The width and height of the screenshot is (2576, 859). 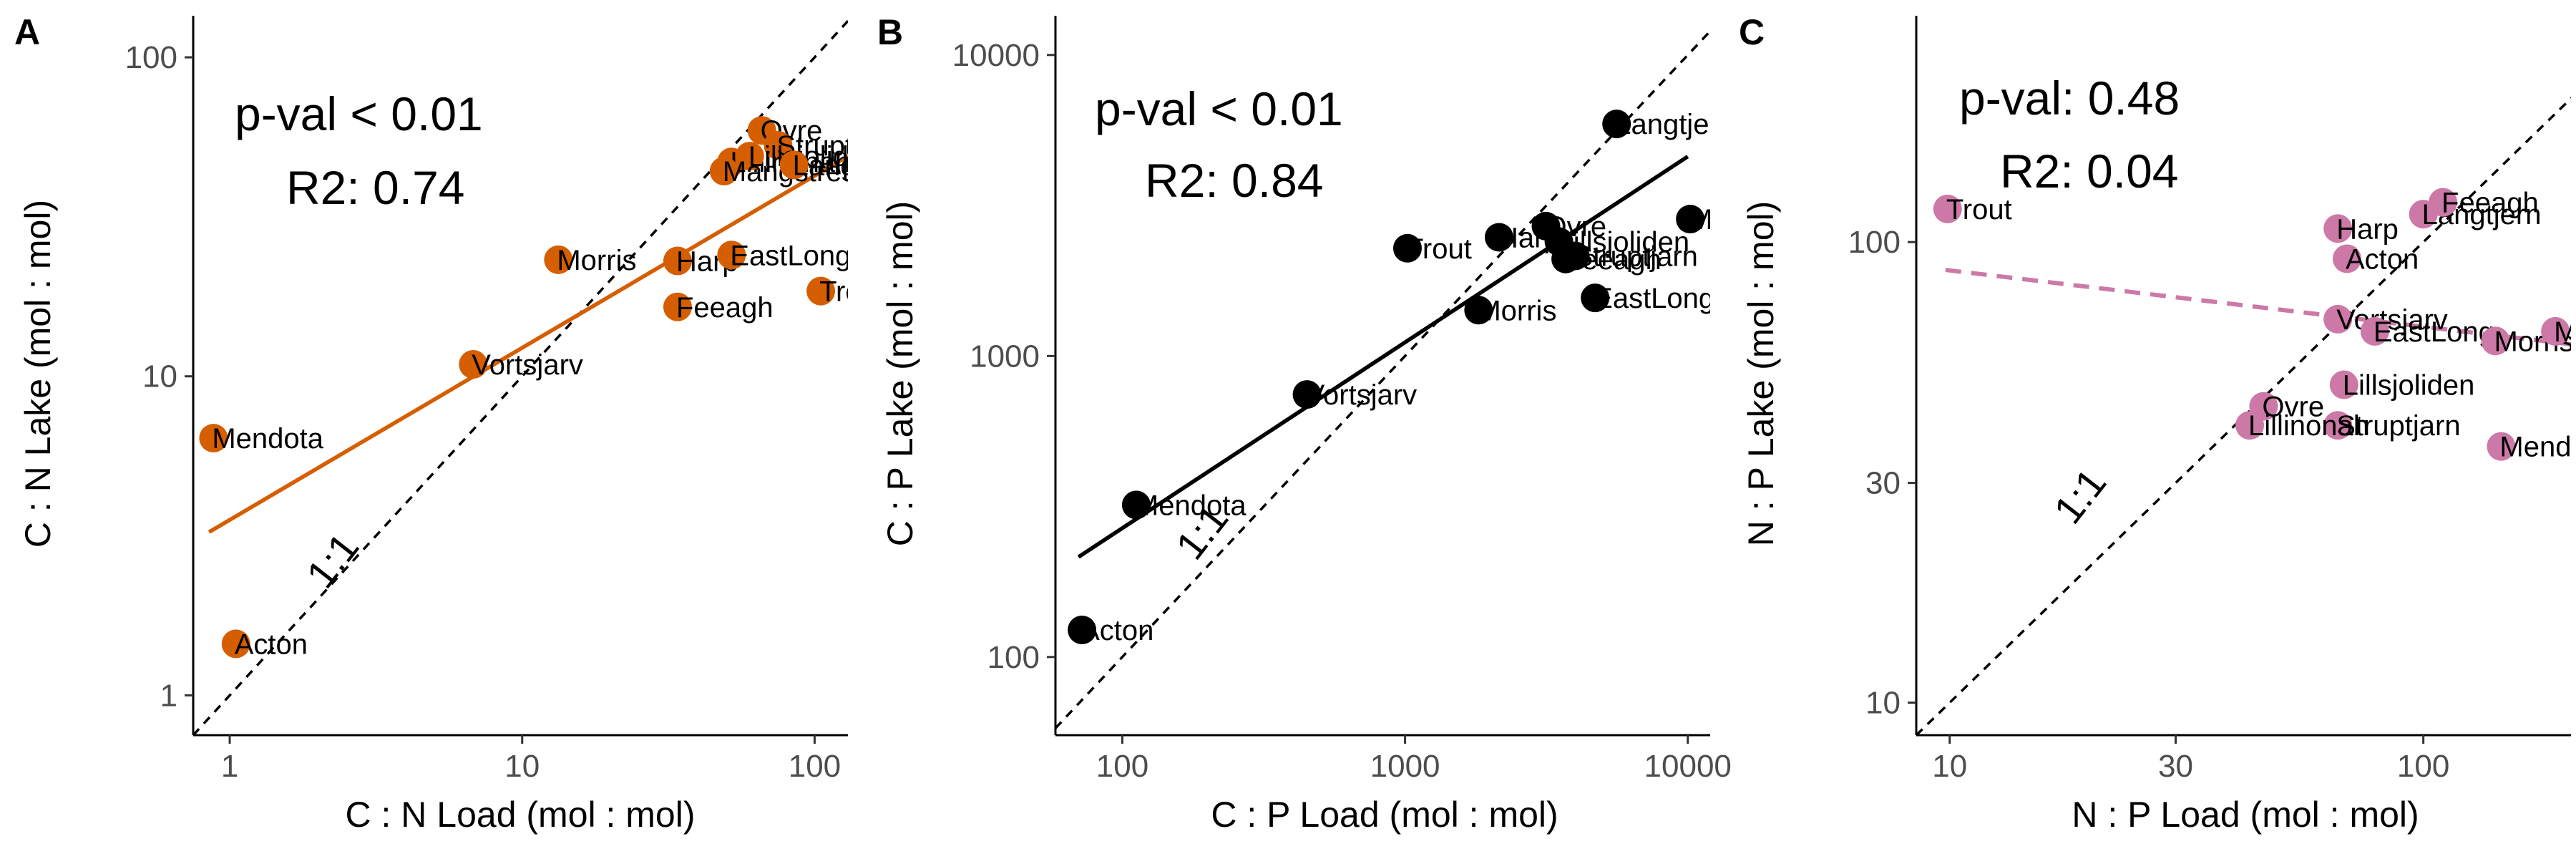 I want to click on r2-annotation: R2: 0.84, so click(x=1234, y=180).